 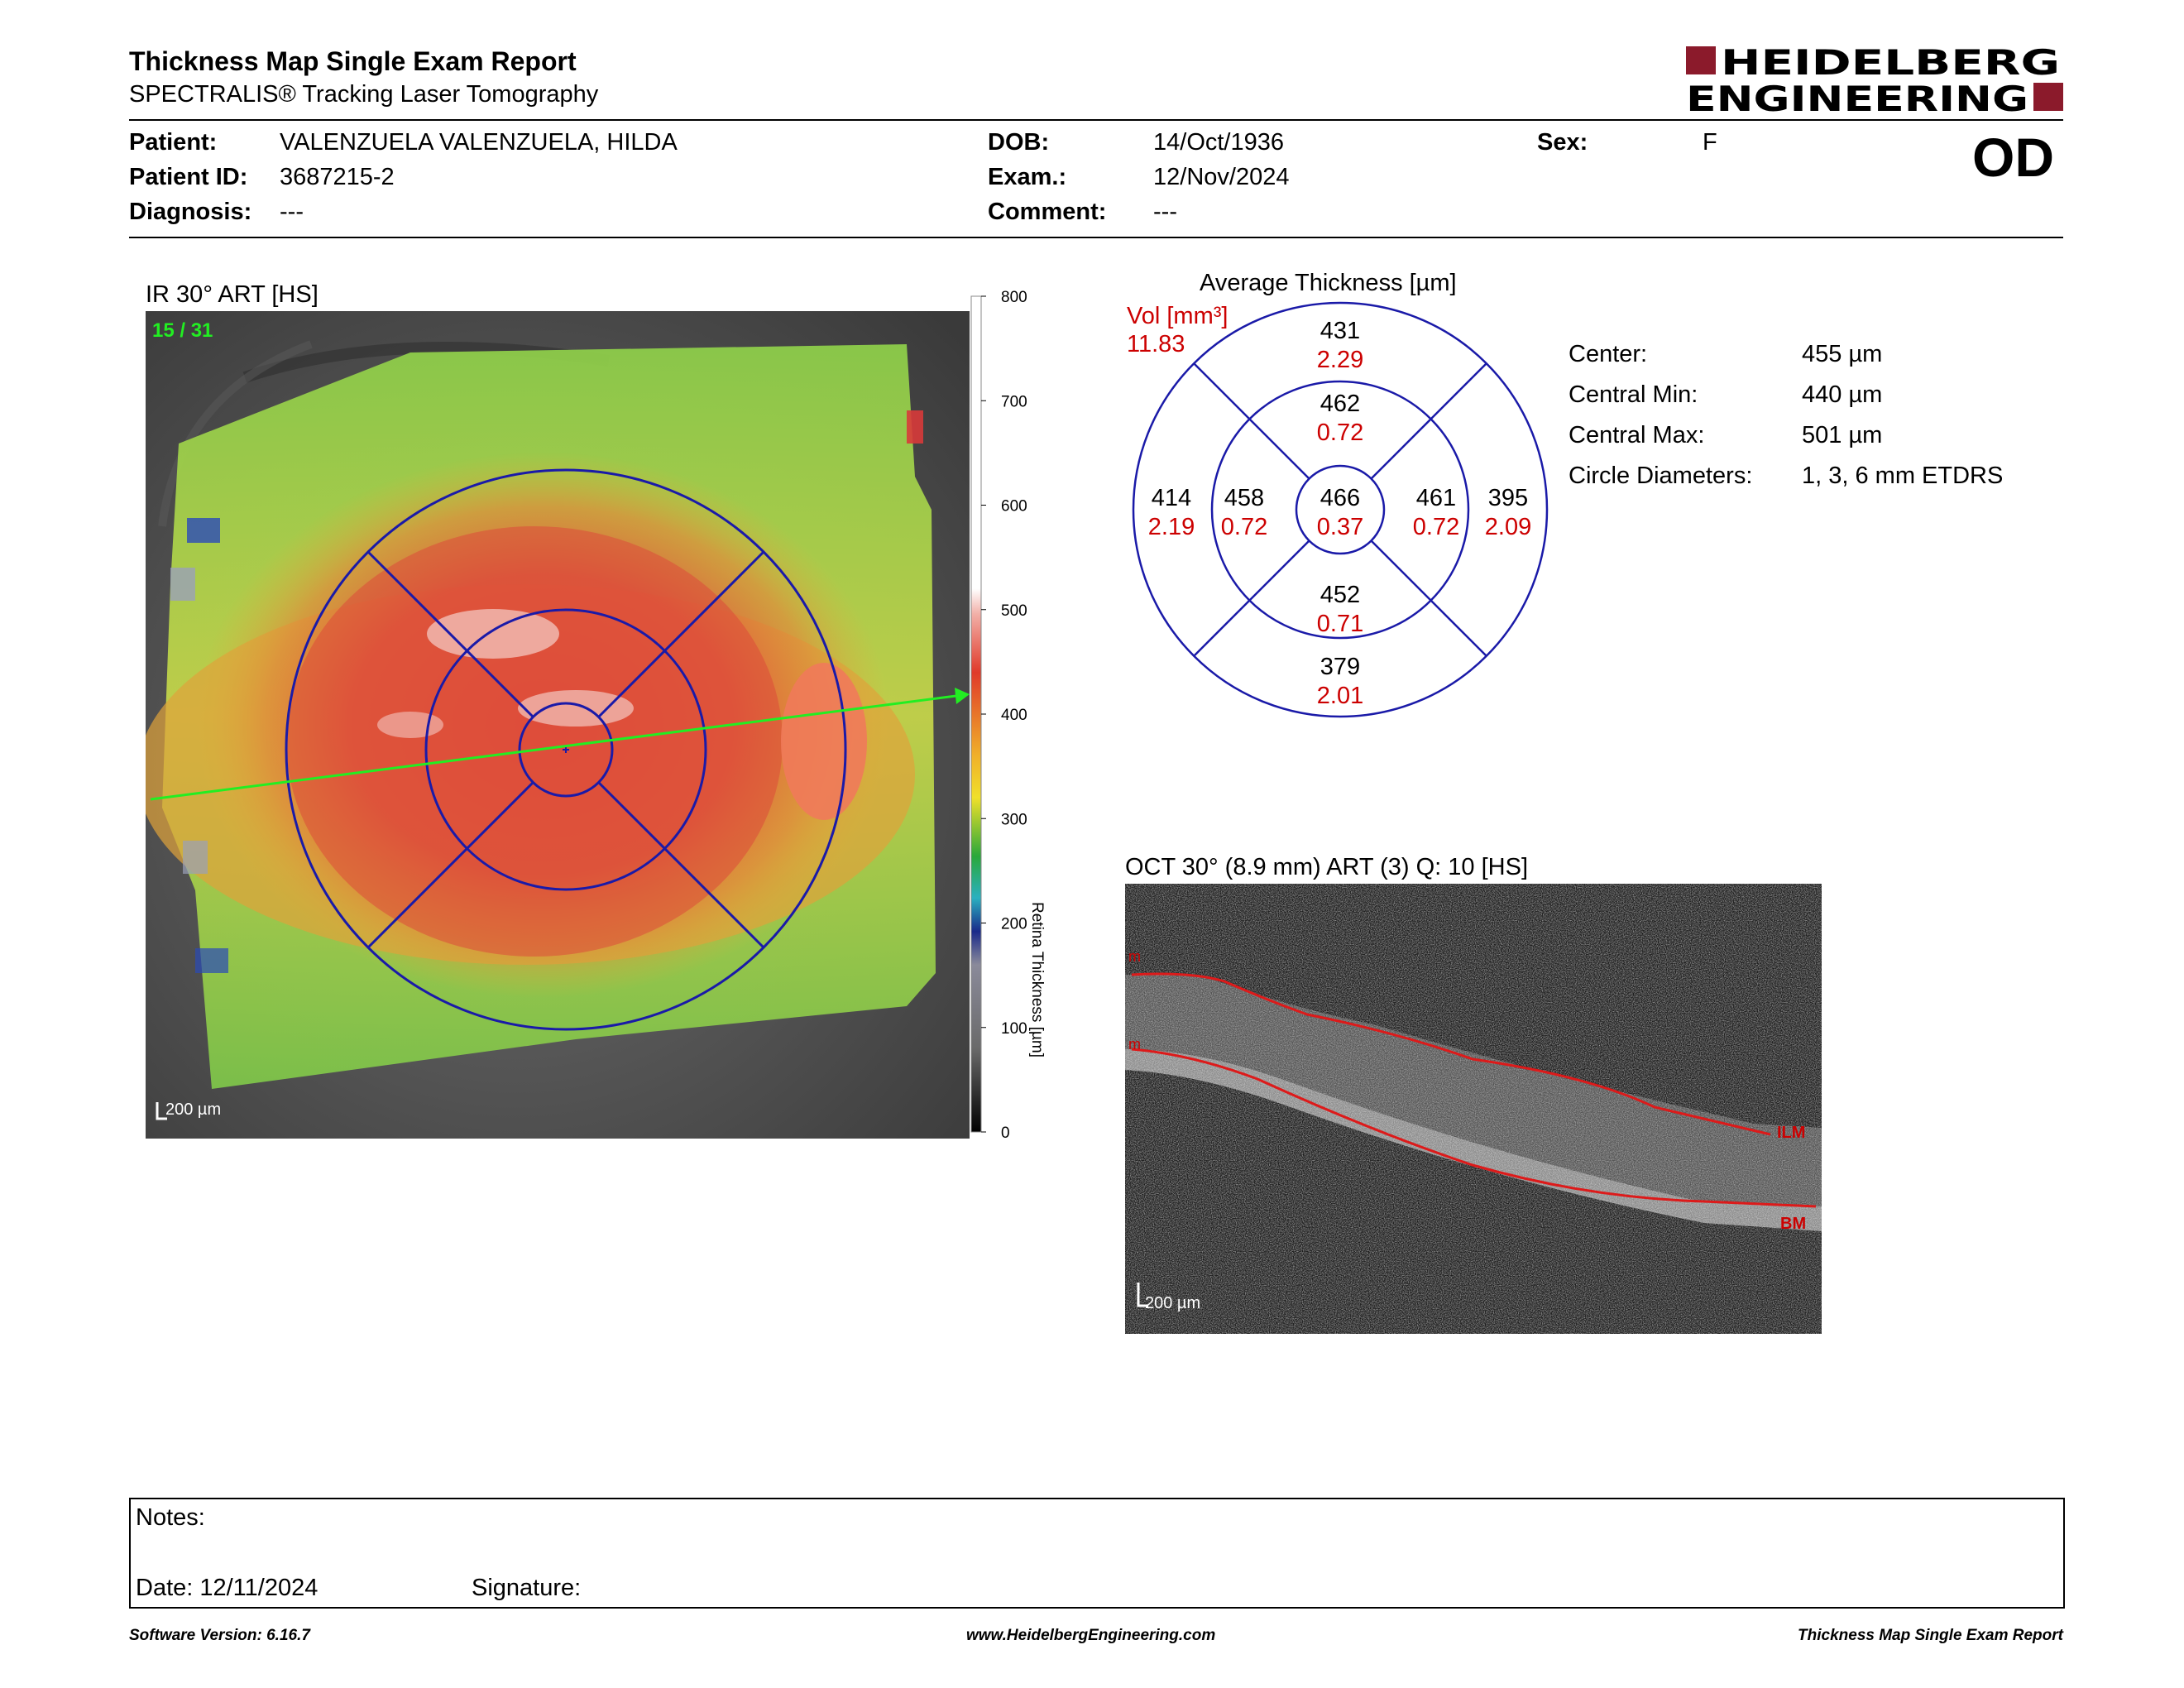 I want to click on dob-label: DOB:, so click(x=1019, y=142).